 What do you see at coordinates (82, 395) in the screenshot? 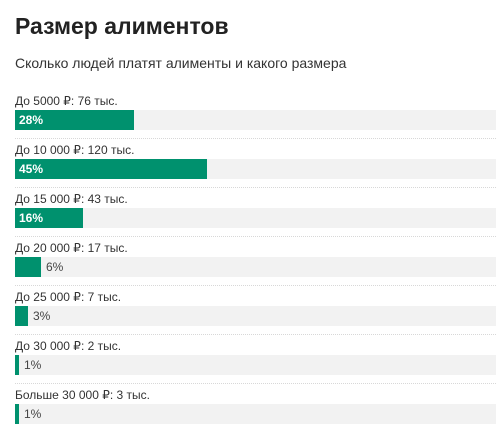
I see `category-label: Больше 30 000 ₽: 3 тыс.` at bounding box center [82, 395].